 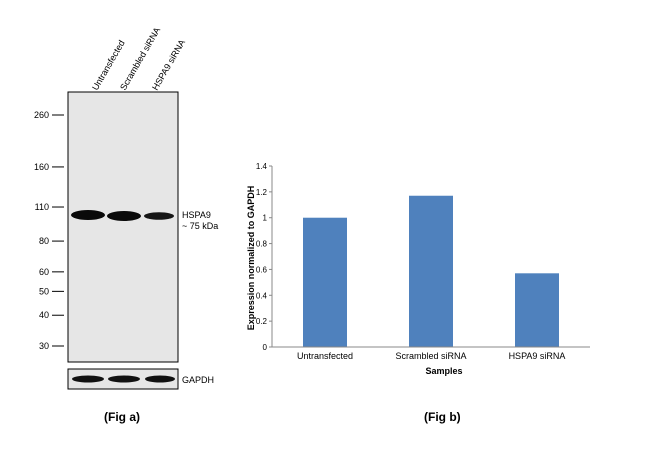 I want to click on marker-label: 50, so click(x=44, y=291).